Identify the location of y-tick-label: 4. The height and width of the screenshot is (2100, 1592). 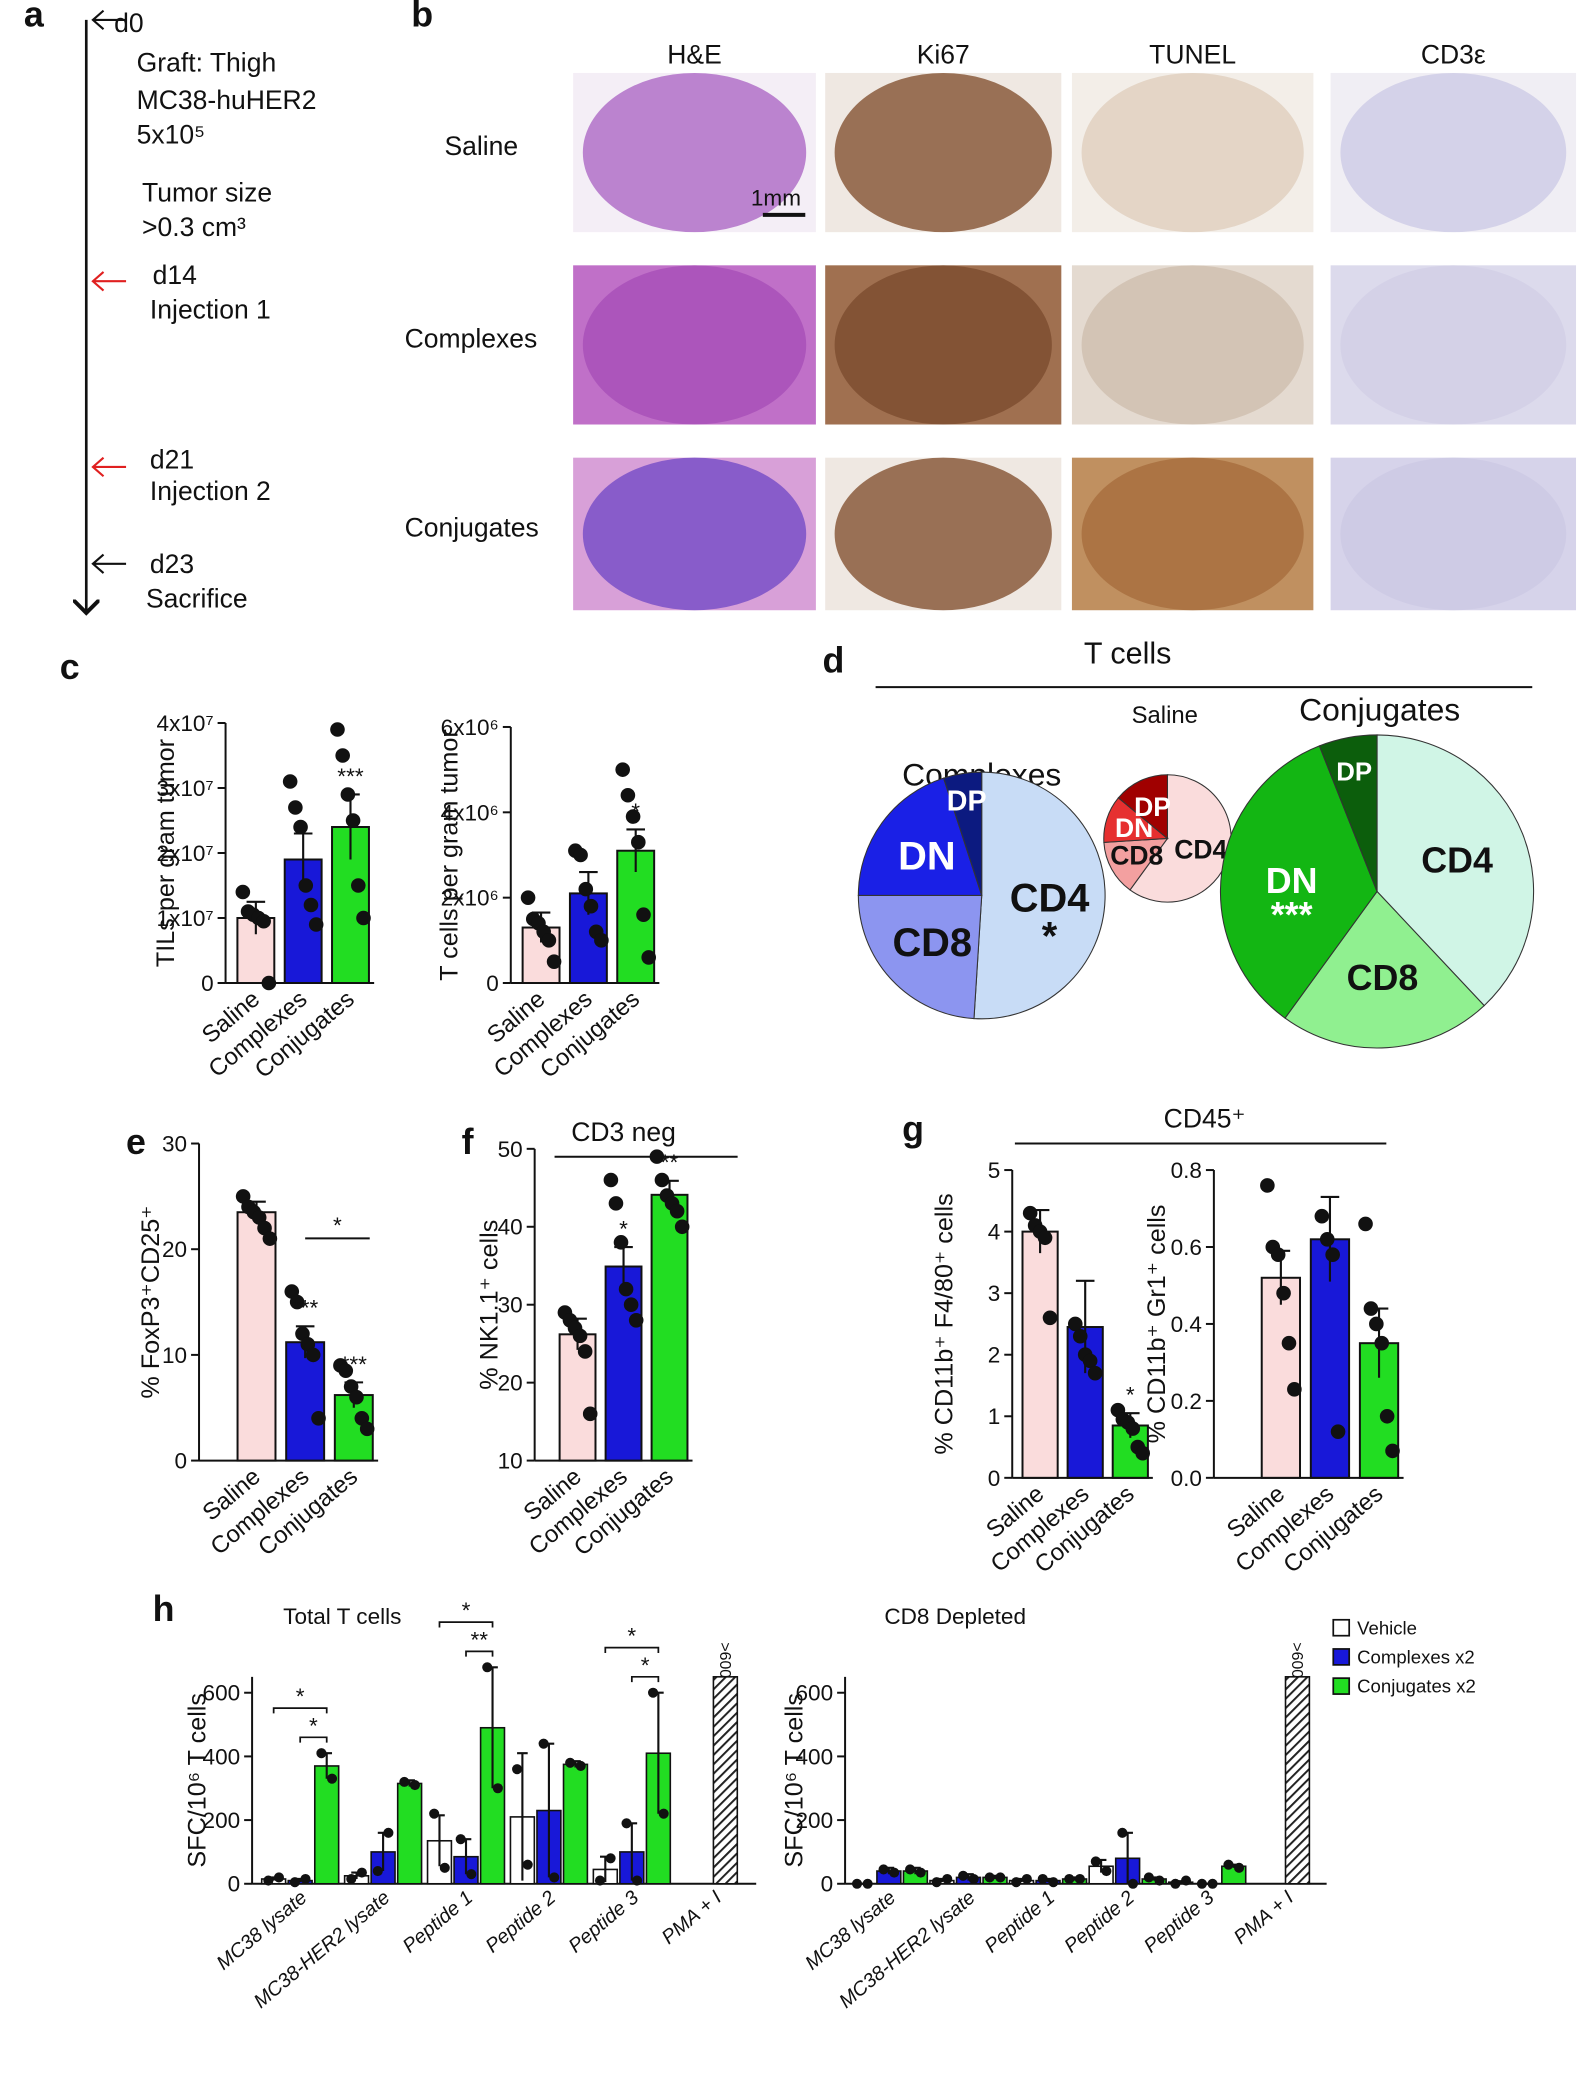
(994, 1232).